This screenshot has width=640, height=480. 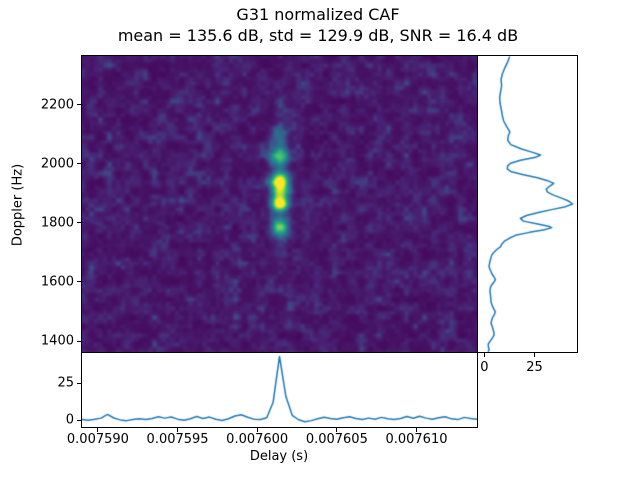 I want to click on doppler-profile-panel, so click(x=527, y=204).